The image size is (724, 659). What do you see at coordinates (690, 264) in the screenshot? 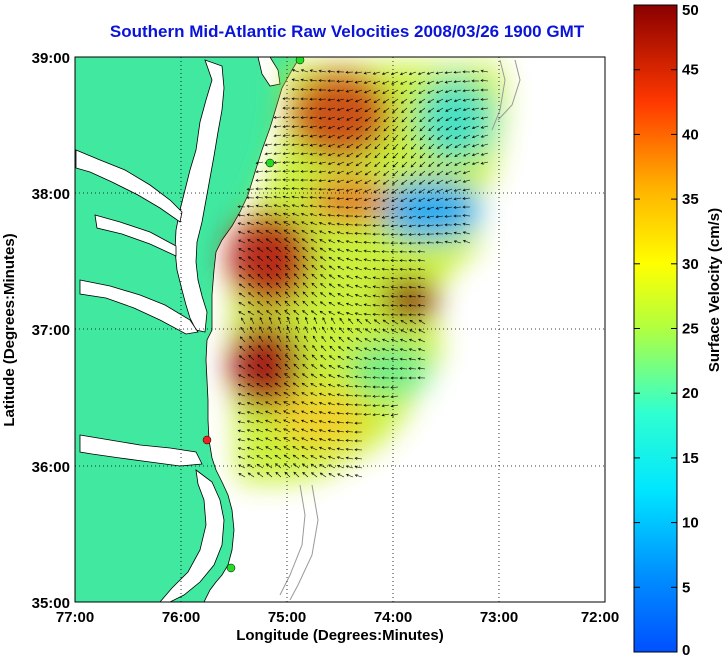
I see `colorbar-tick-label: 30` at bounding box center [690, 264].